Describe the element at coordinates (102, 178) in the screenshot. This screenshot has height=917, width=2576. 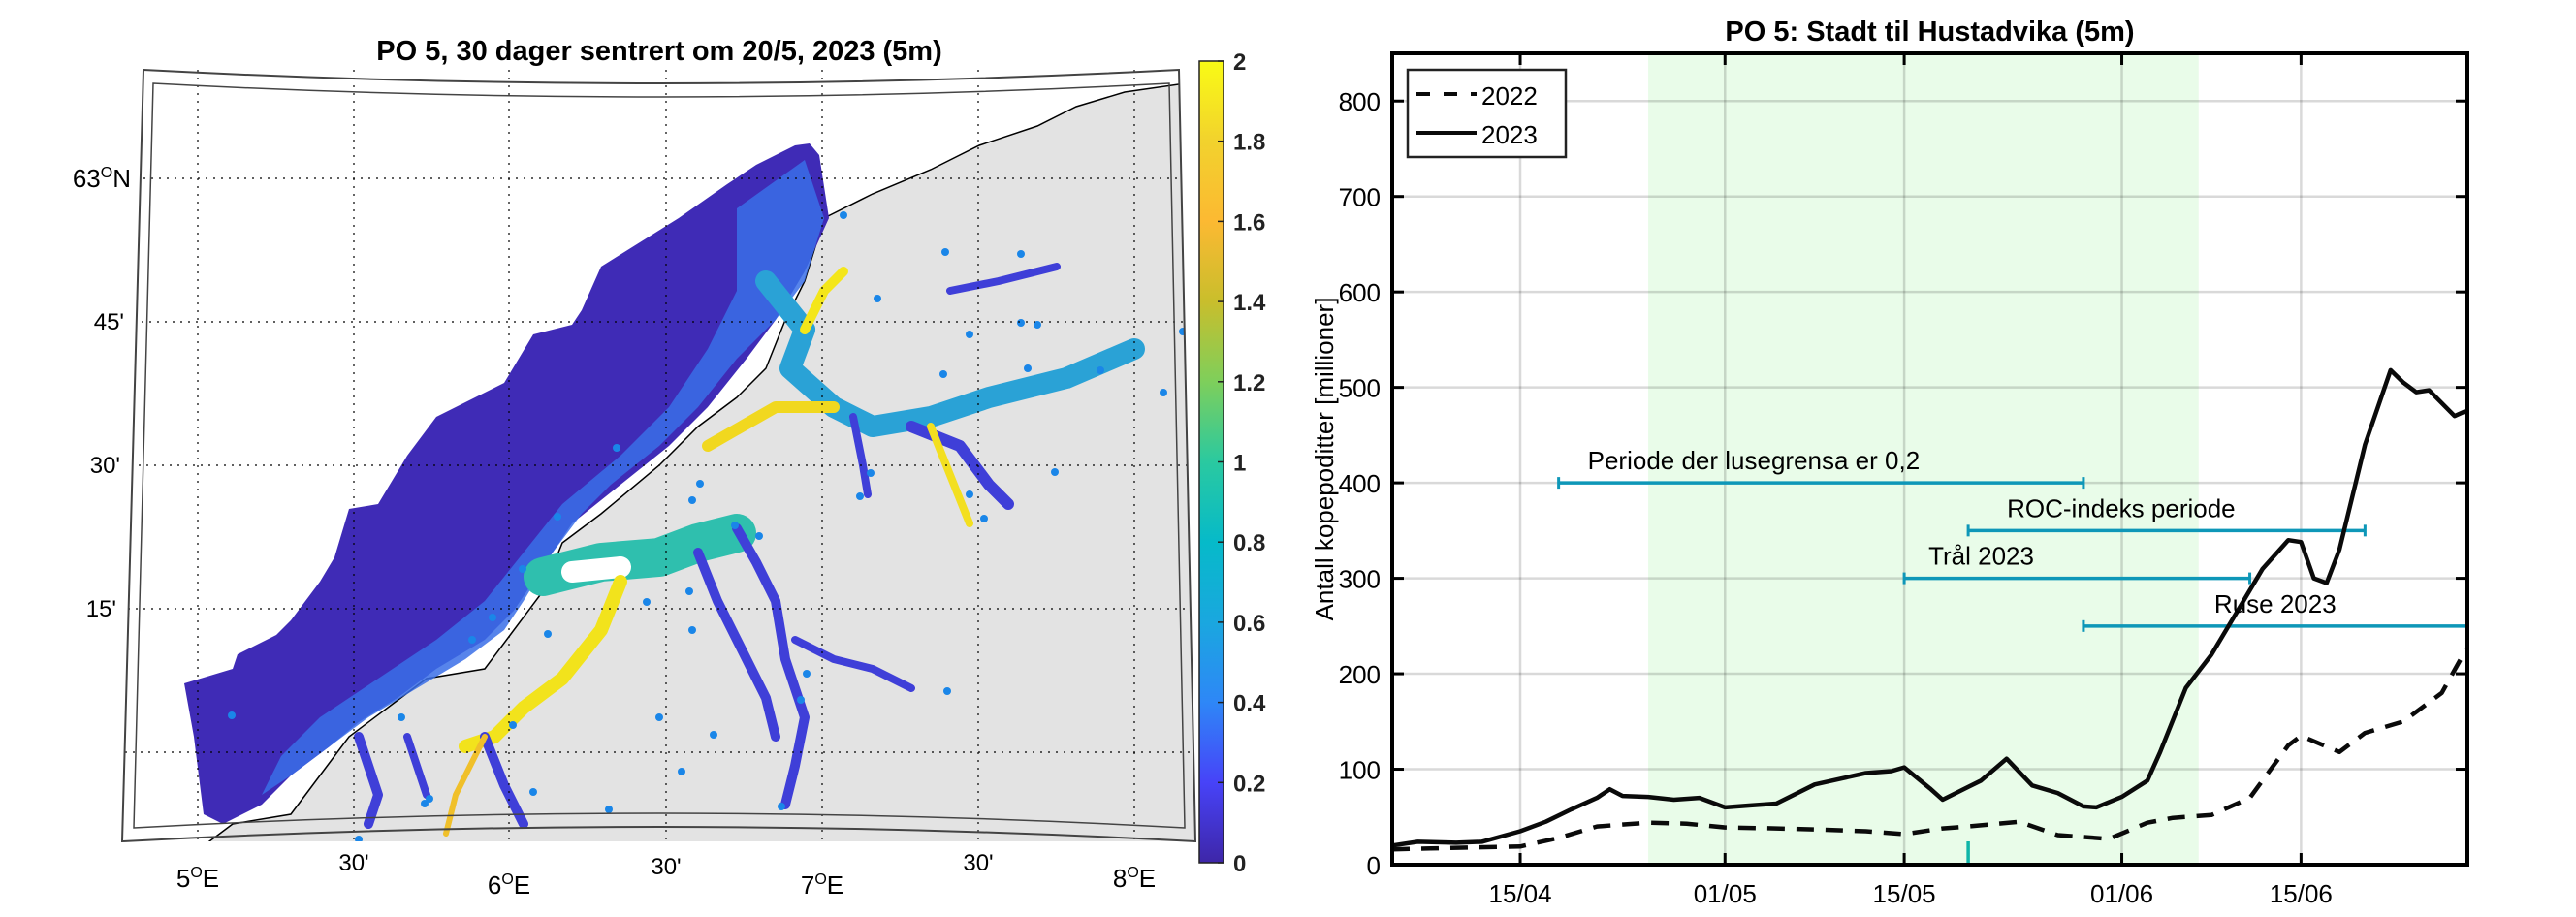
I see `lat-label-63N: 63ON` at that location.